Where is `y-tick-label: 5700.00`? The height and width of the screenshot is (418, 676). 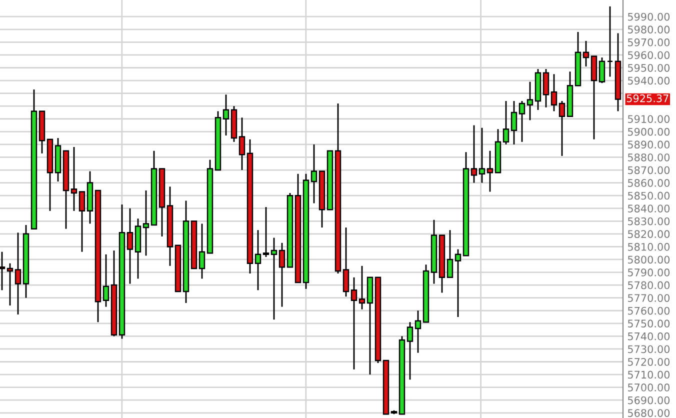 y-tick-label: 5700.00 is located at coordinates (649, 388).